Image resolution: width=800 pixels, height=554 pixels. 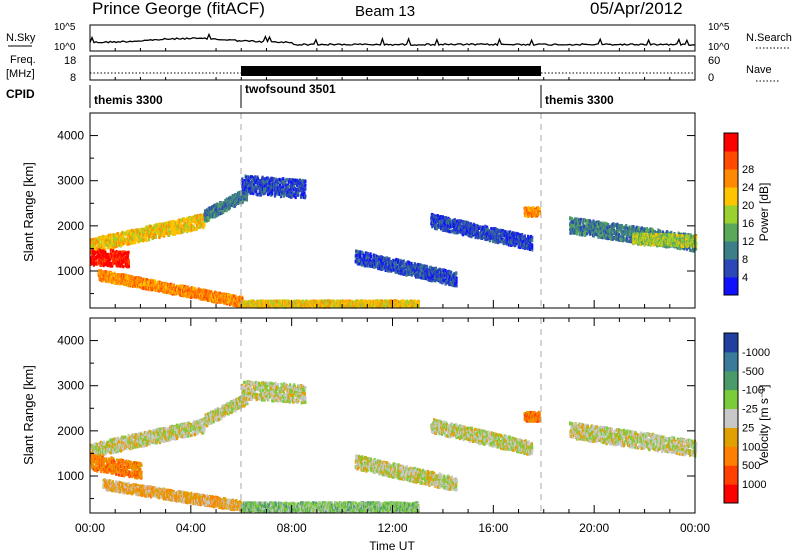 I want to click on nave-tick-top: 60, so click(x=714, y=61).